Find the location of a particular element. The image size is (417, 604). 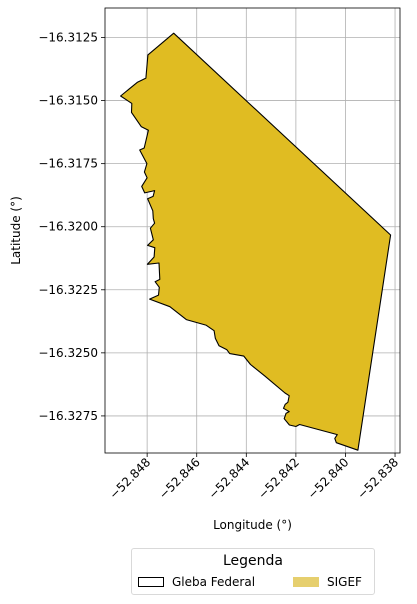

x-tick-label: −52.848 is located at coordinates (130, 478).